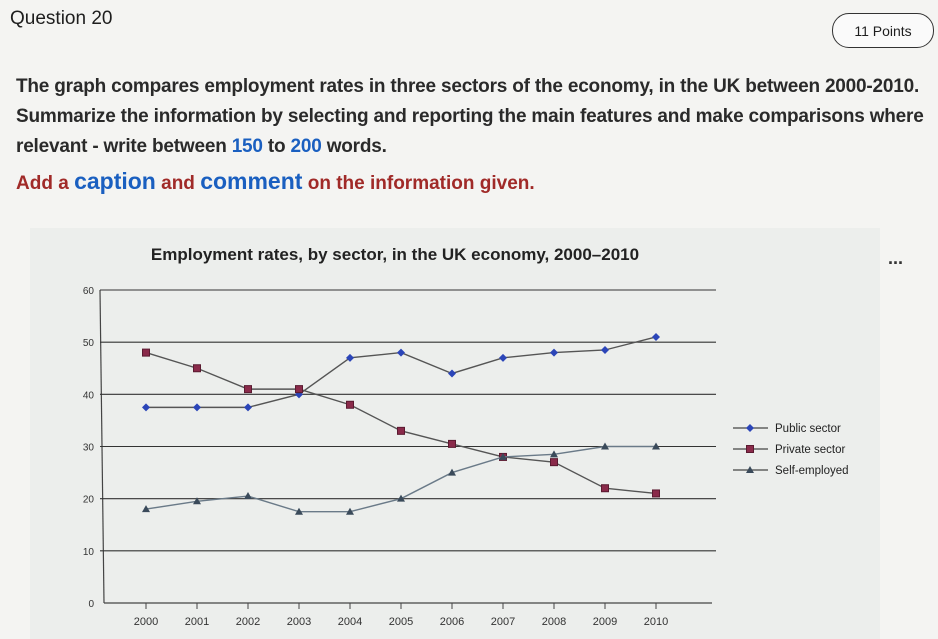  Describe the element at coordinates (115, 181) in the screenshot. I see `instr-caption: caption` at that location.